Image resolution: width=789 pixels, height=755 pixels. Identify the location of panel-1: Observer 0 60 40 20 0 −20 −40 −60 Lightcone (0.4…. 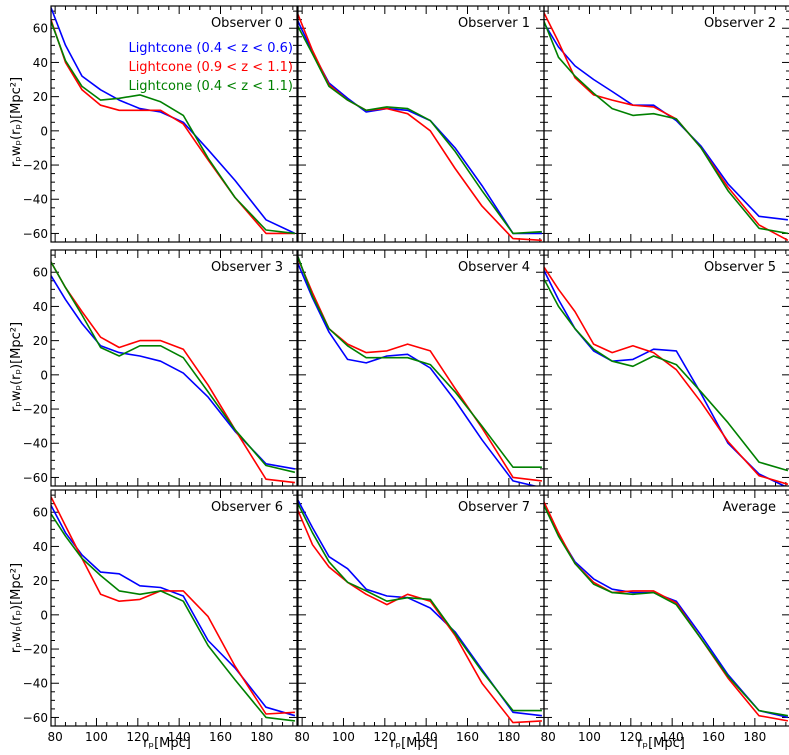
(160, 124).